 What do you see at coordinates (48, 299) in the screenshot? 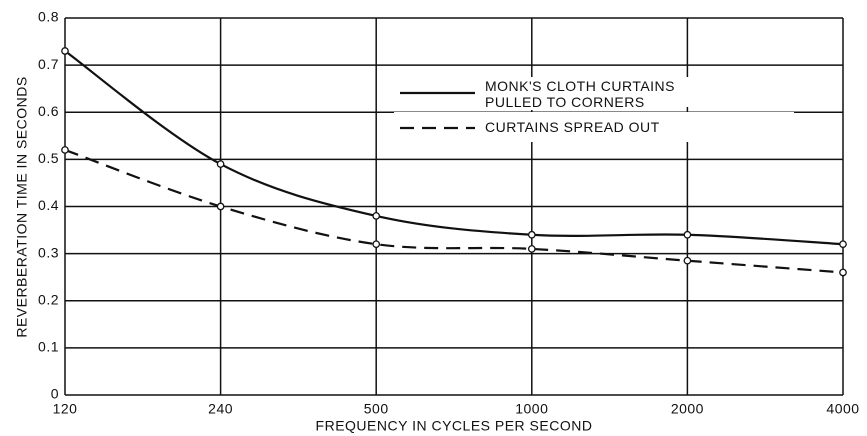
I see `y-tick-label: 0.2` at bounding box center [48, 299].